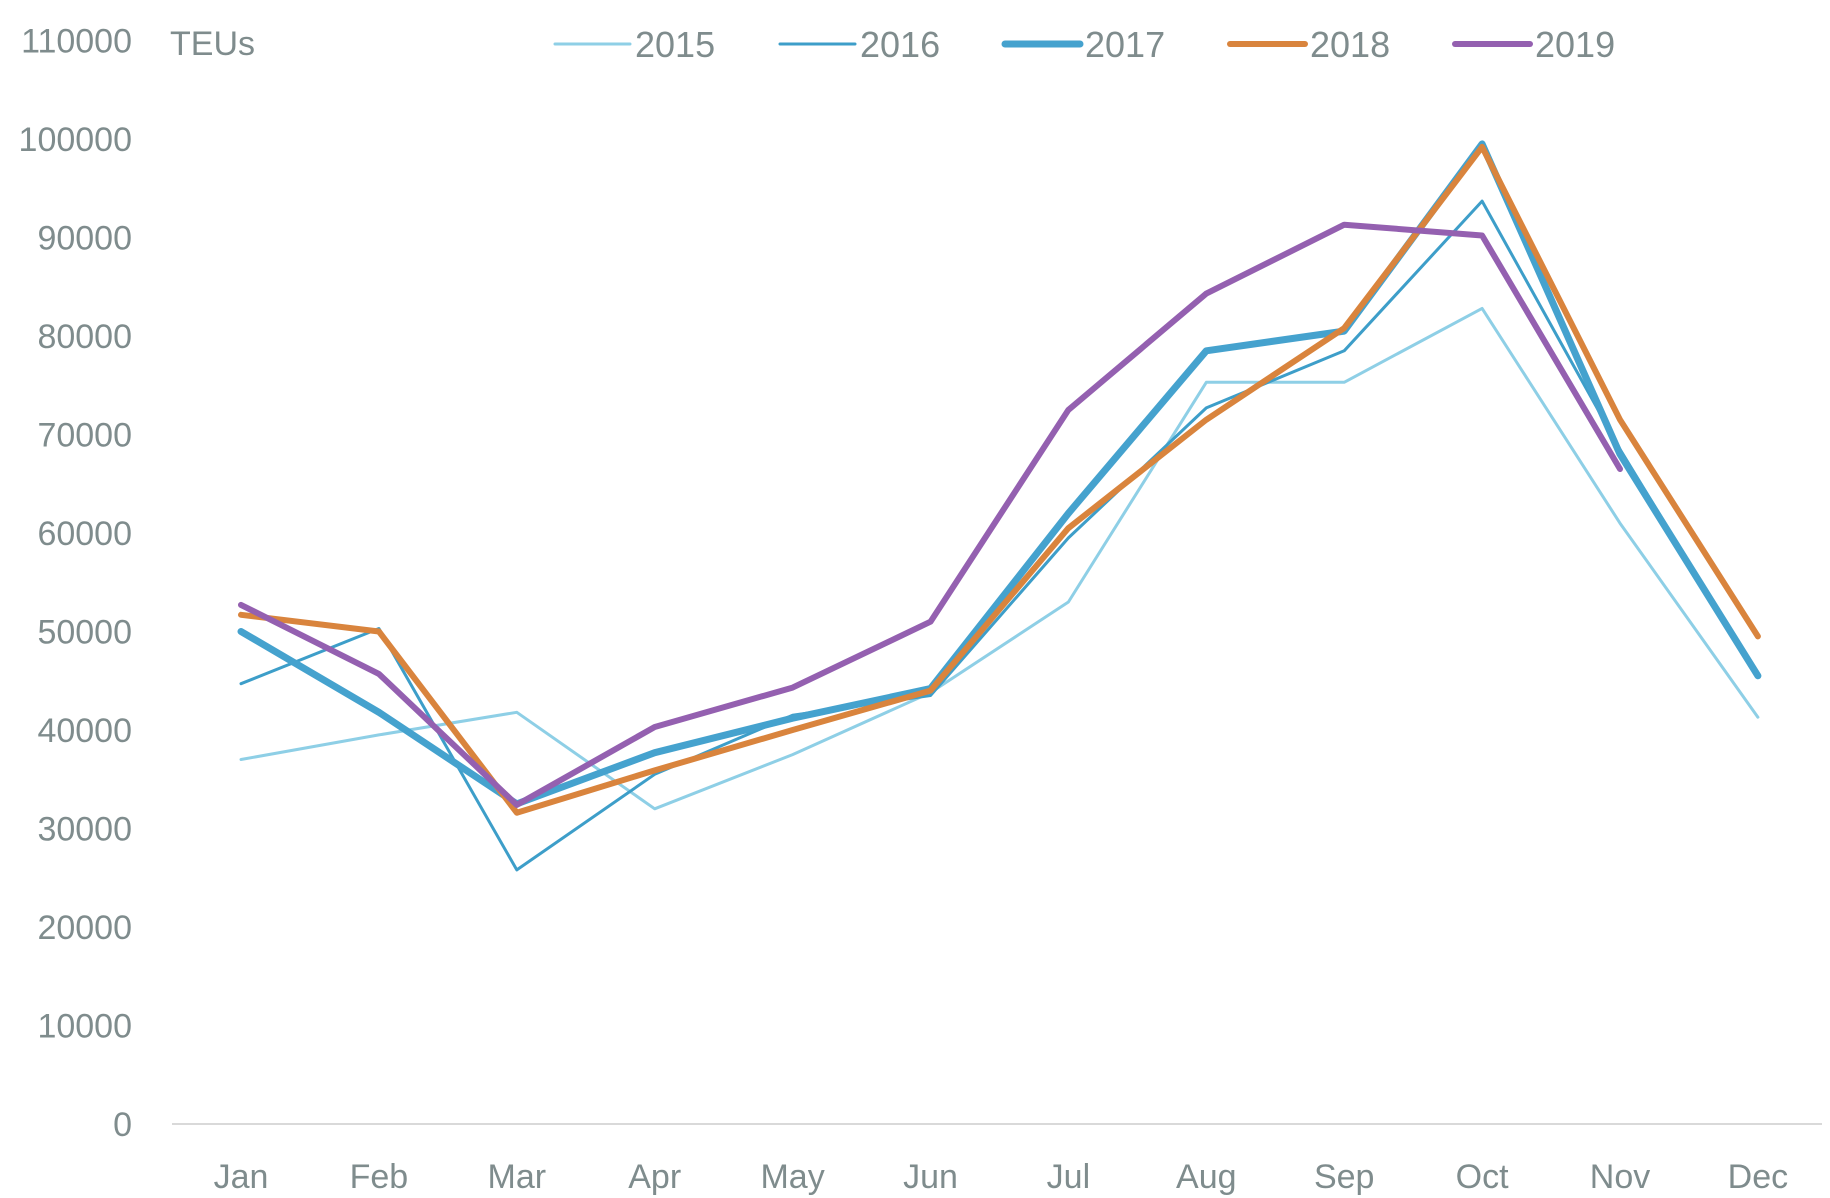 This screenshot has height=1198, width=1830. I want to click on x-tick-label: May, so click(792, 1177).